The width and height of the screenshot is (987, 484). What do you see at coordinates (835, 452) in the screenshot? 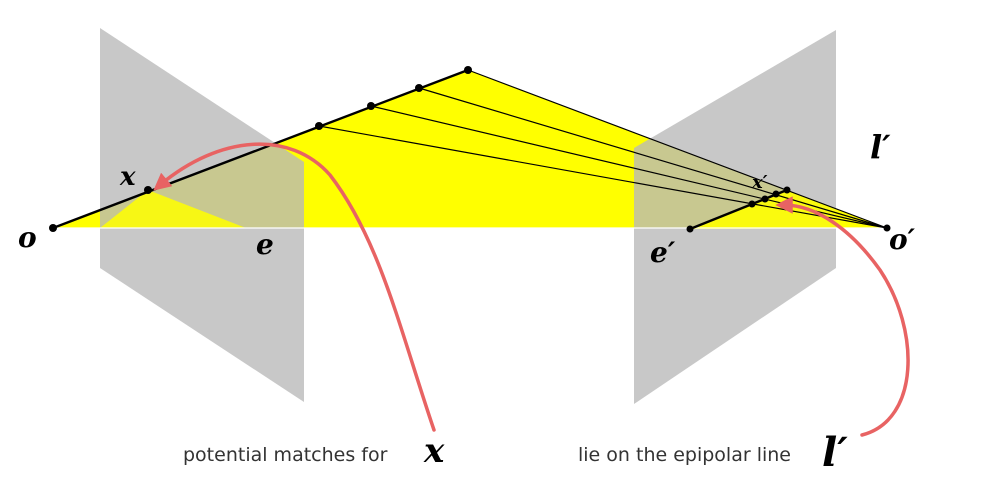
I see `caption-right-symbol: l′` at bounding box center [835, 452].